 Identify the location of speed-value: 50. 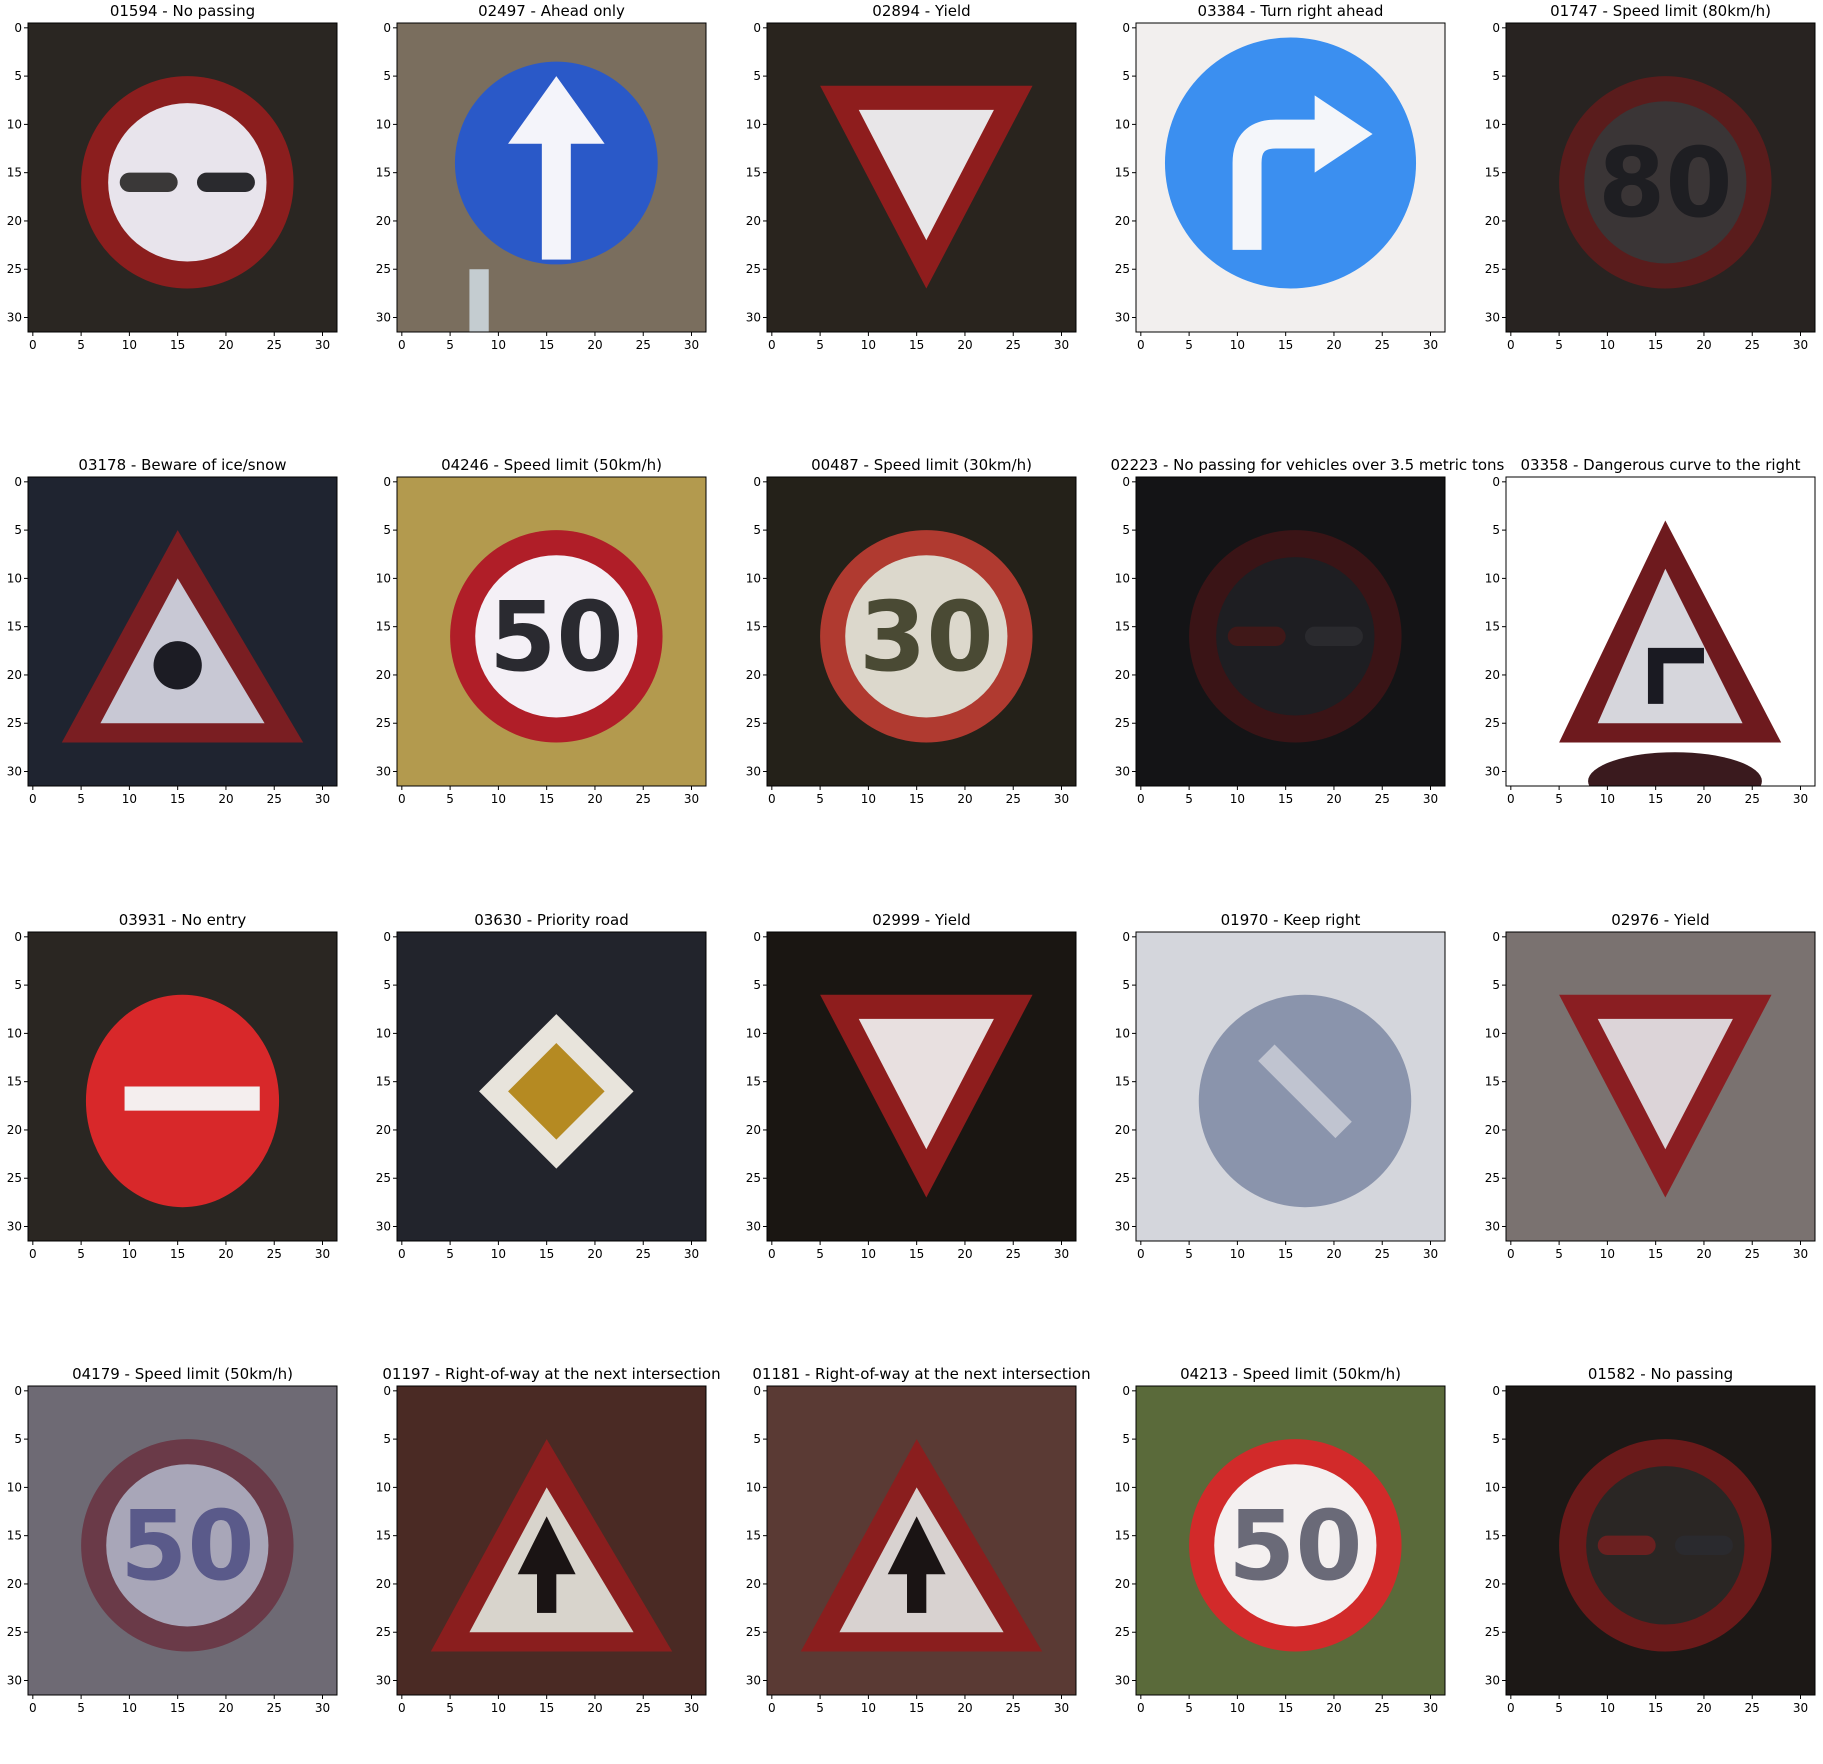
(1295, 1545).